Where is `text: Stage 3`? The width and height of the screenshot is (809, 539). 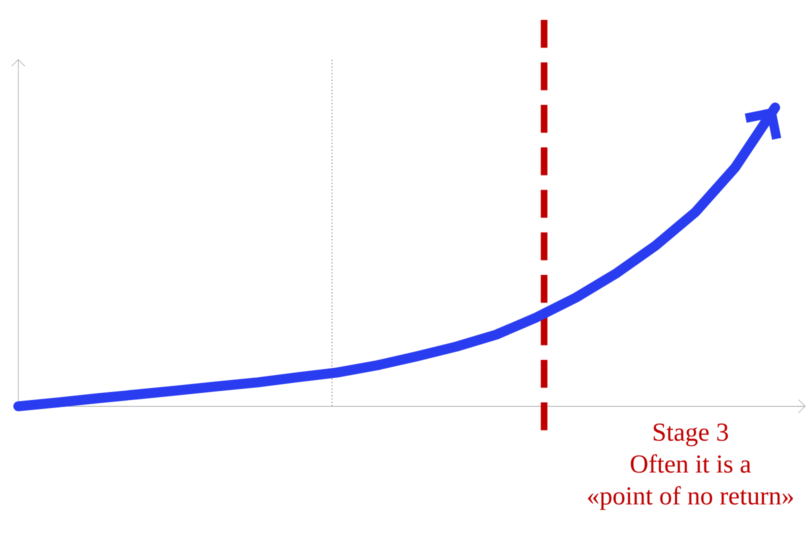
text: Stage 3 is located at coordinates (691, 435).